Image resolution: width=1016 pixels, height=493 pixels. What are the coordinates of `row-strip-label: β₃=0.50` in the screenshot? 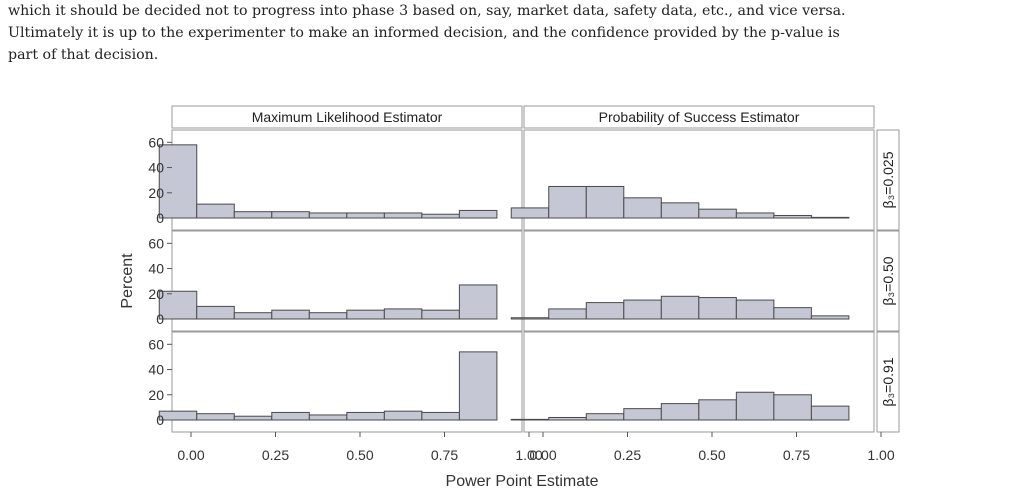 It's located at (888, 280).